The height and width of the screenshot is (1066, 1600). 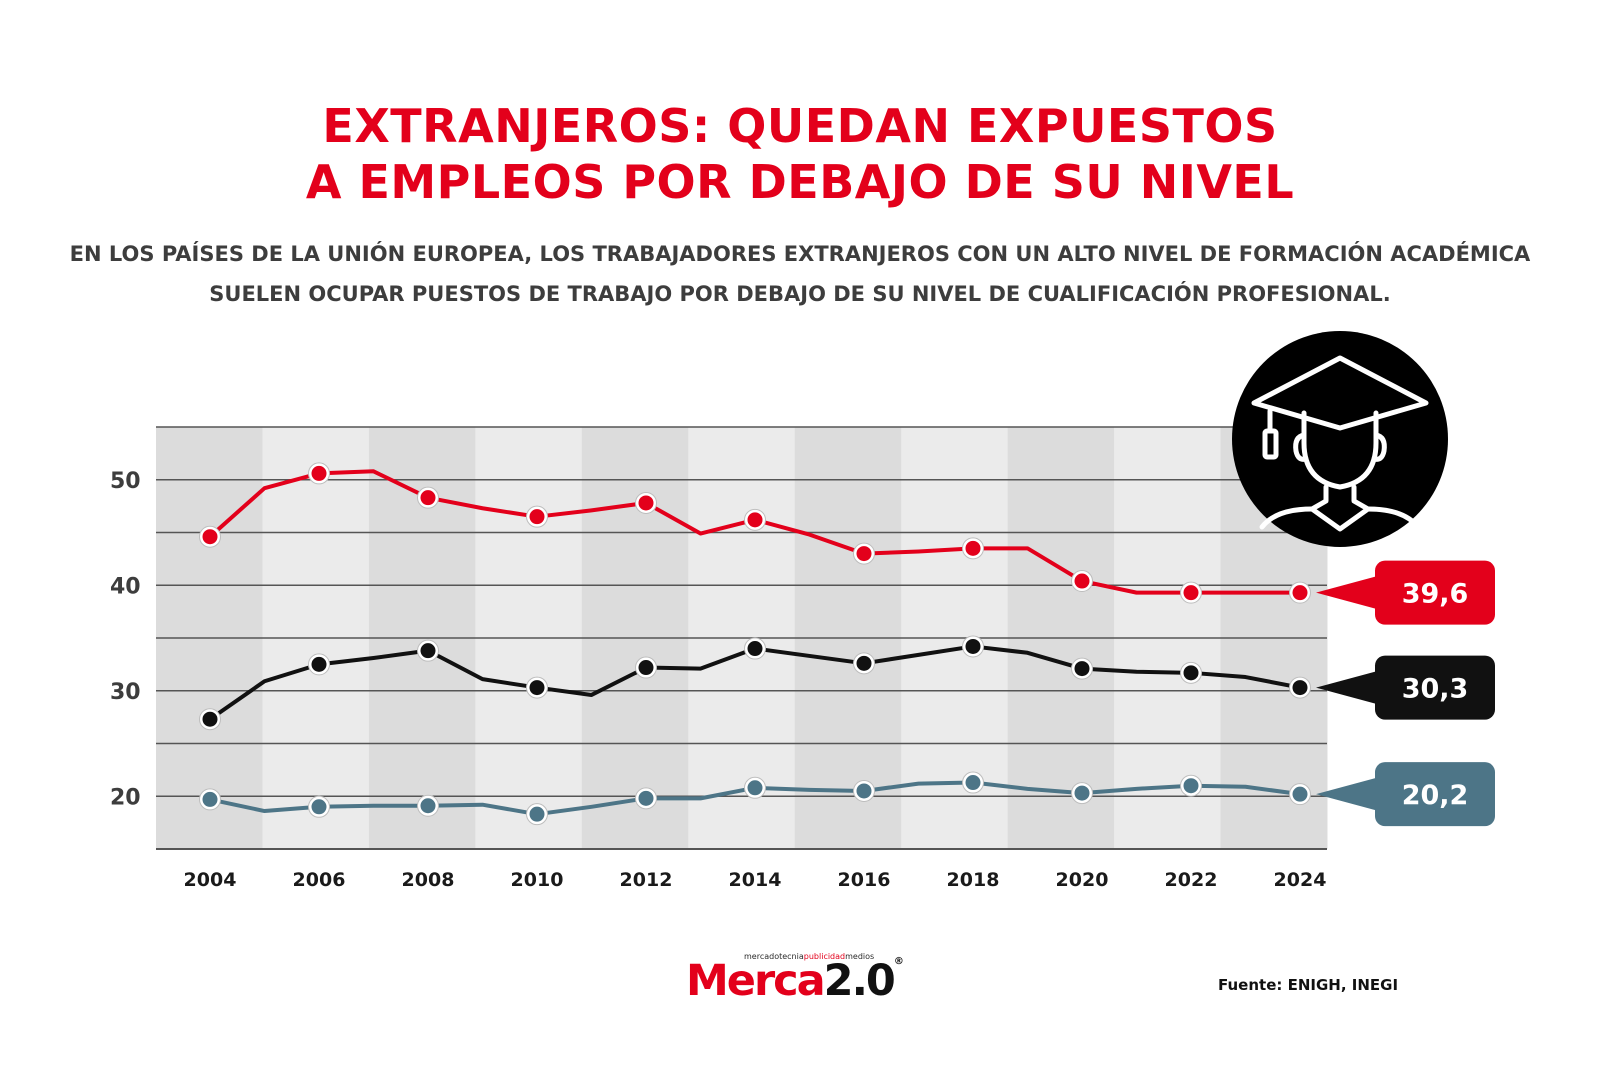 I want to click on x-tick-label: 2016, so click(x=864, y=880).